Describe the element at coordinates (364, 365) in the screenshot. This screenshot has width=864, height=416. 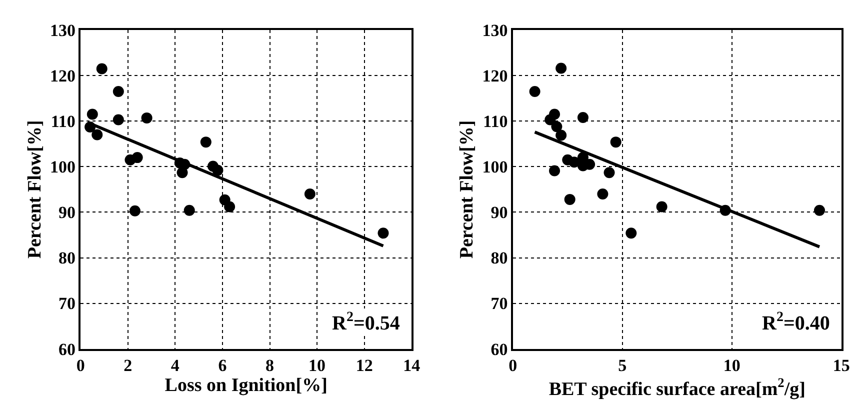
I see `x-tick-label: 12` at that location.